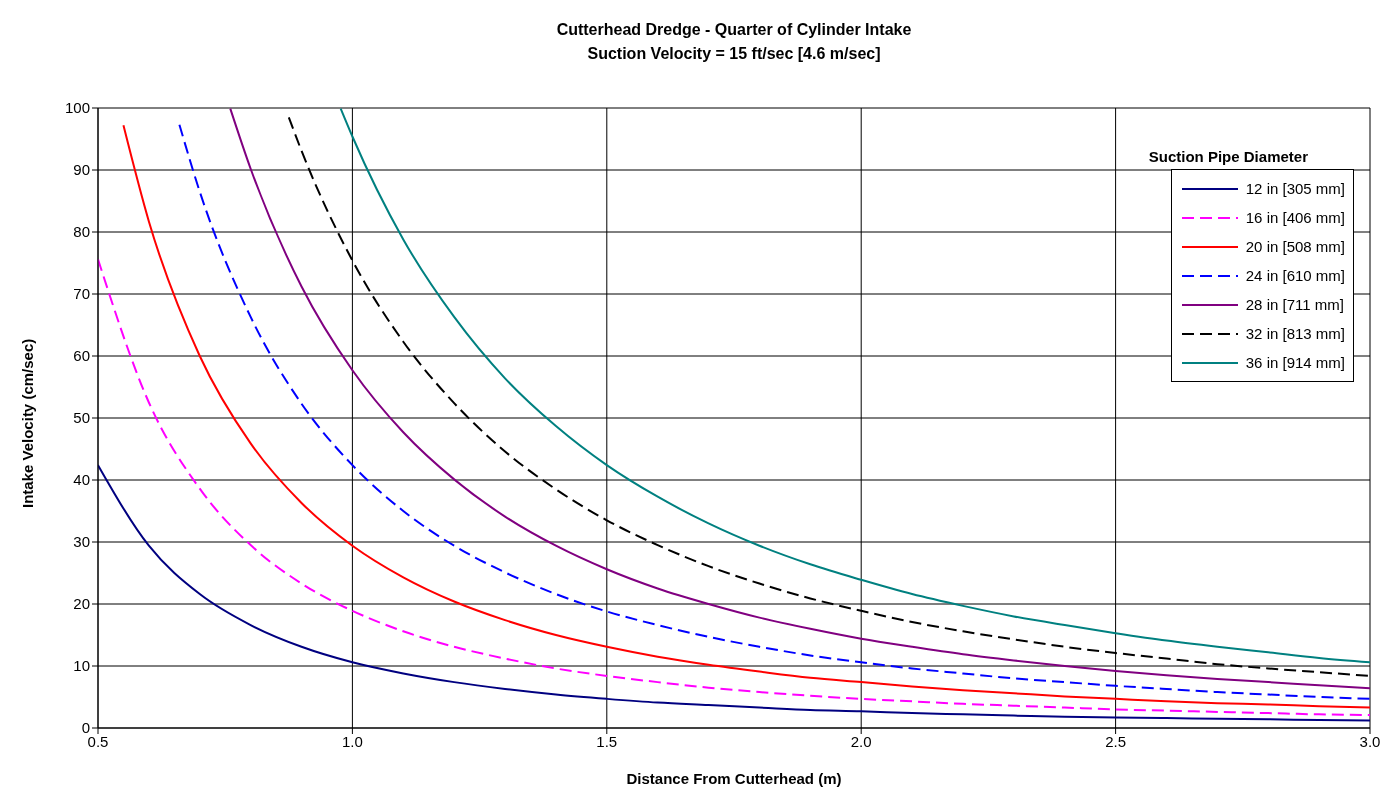 The width and height of the screenshot is (1394, 802). Describe the element at coordinates (81, 232) in the screenshot. I see `y-tick-label: 80` at that location.